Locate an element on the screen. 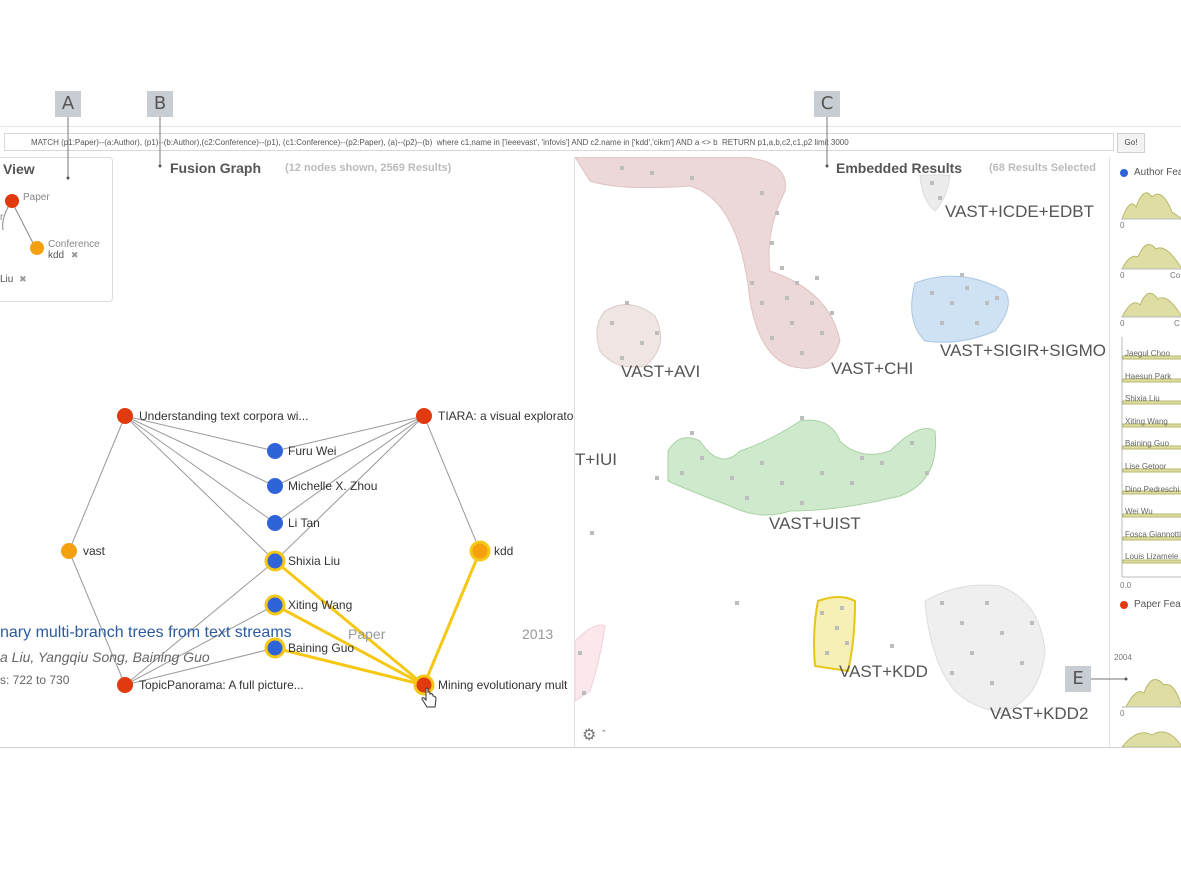 The image size is (1181, 886). feature-histograms is located at coordinates (1151, 469).